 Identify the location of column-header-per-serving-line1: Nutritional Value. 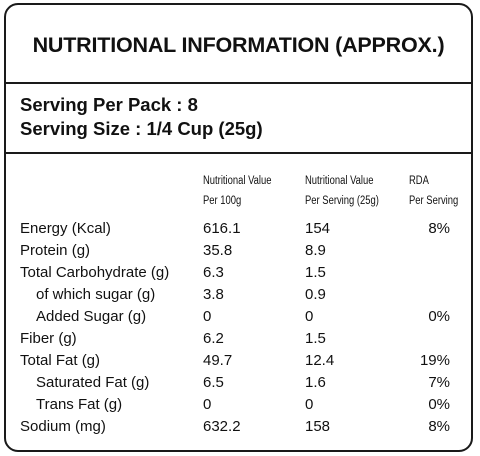
(339, 181).